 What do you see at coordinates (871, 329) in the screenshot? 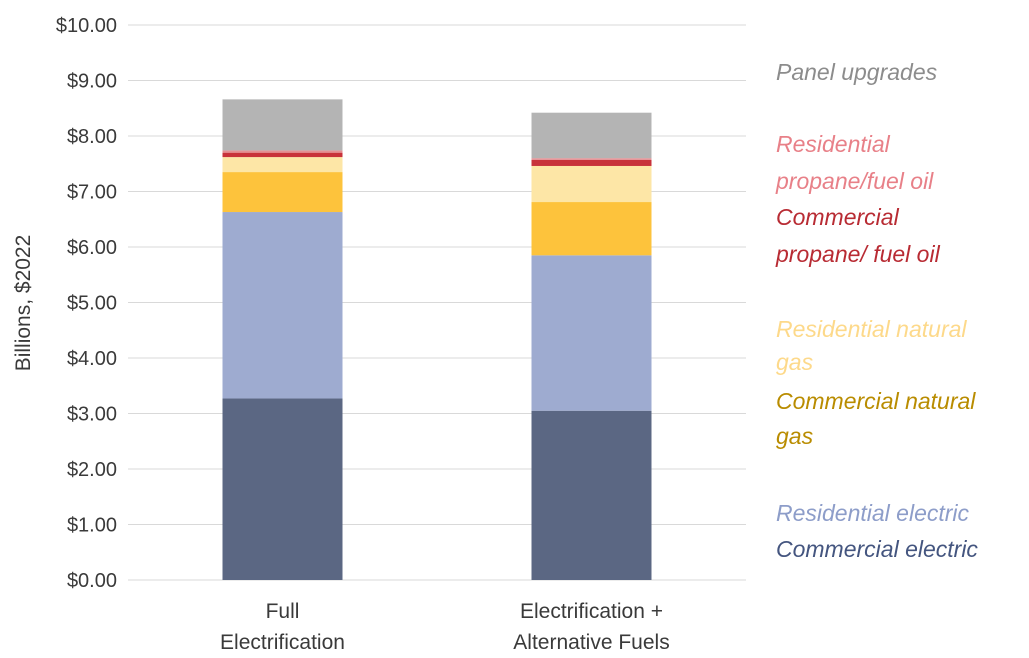
I see `legend-label: Residential natural` at bounding box center [871, 329].